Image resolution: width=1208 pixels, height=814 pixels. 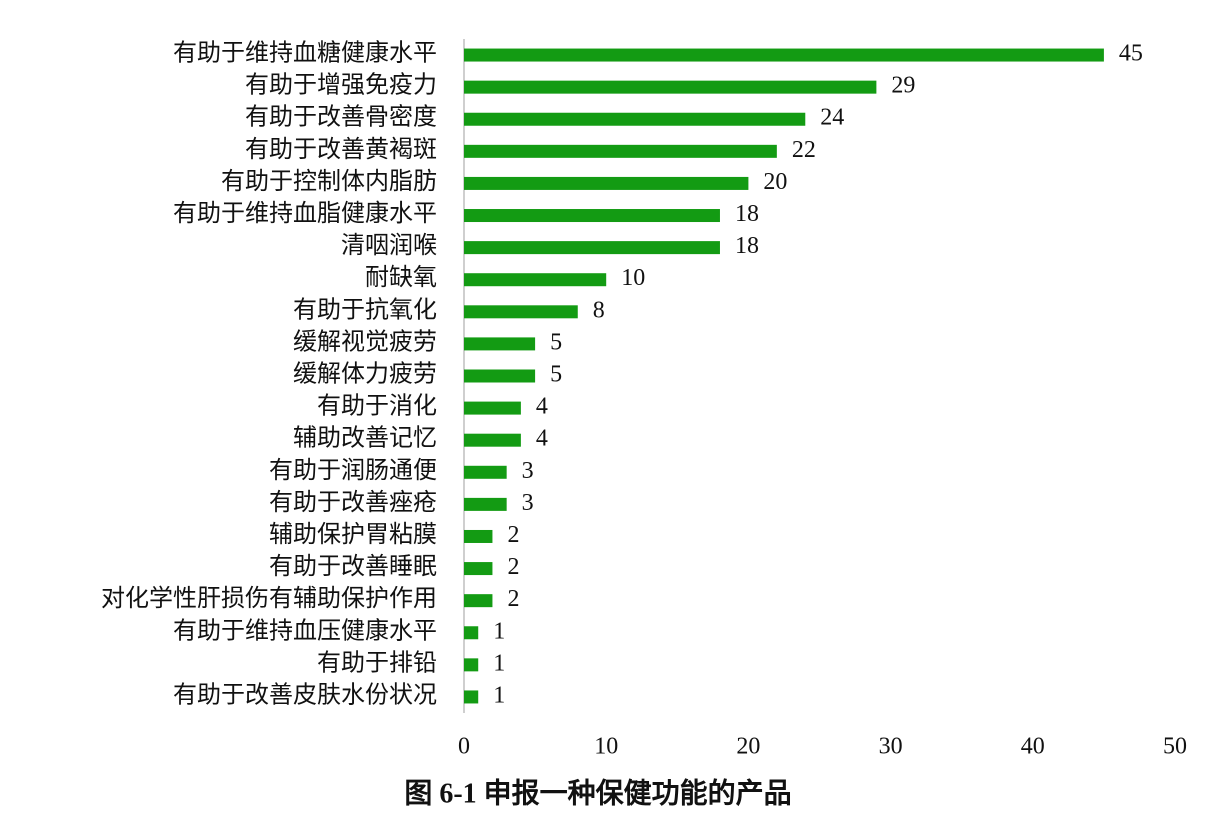 I want to click on x-tick-label: 40, so click(x=1033, y=747).